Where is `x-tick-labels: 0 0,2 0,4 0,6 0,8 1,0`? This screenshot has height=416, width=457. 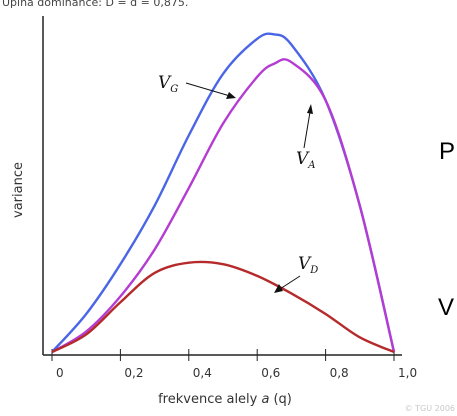 x-tick-labels: 0 0,2 0,4 0,6 0,8 1,0 is located at coordinates (236, 373).